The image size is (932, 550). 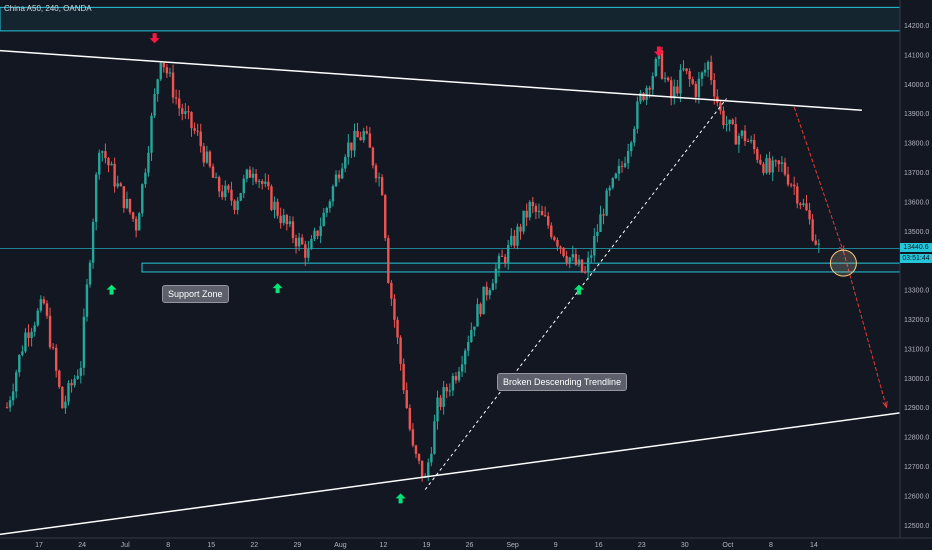 What do you see at coordinates (685, 545) in the screenshot?
I see `time-tick-label: 30` at bounding box center [685, 545].